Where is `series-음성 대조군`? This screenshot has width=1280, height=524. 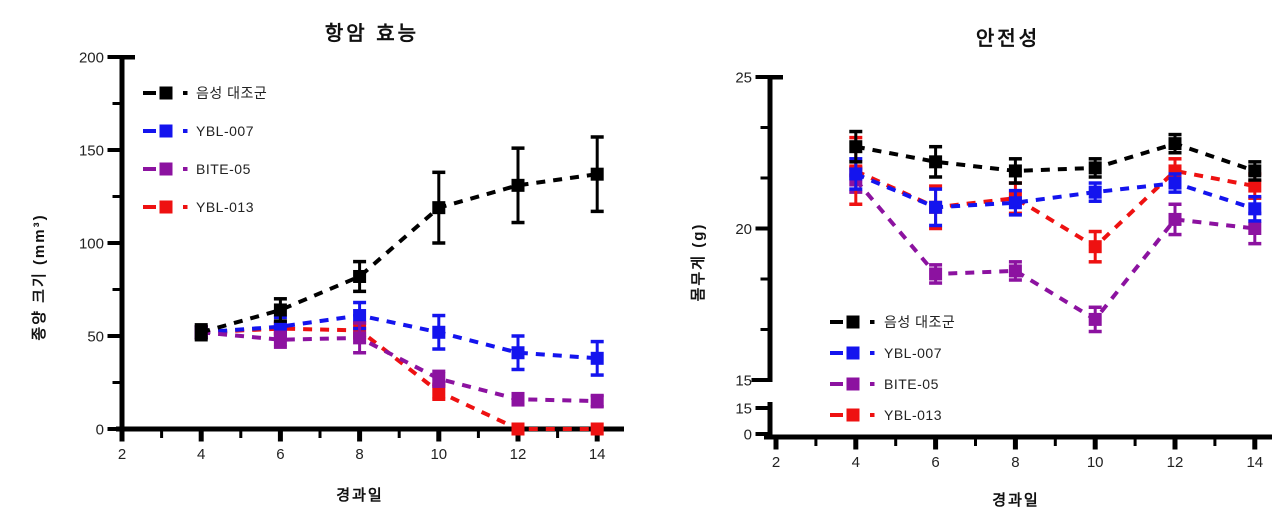 series-음성 대조군 is located at coordinates (399, 238).